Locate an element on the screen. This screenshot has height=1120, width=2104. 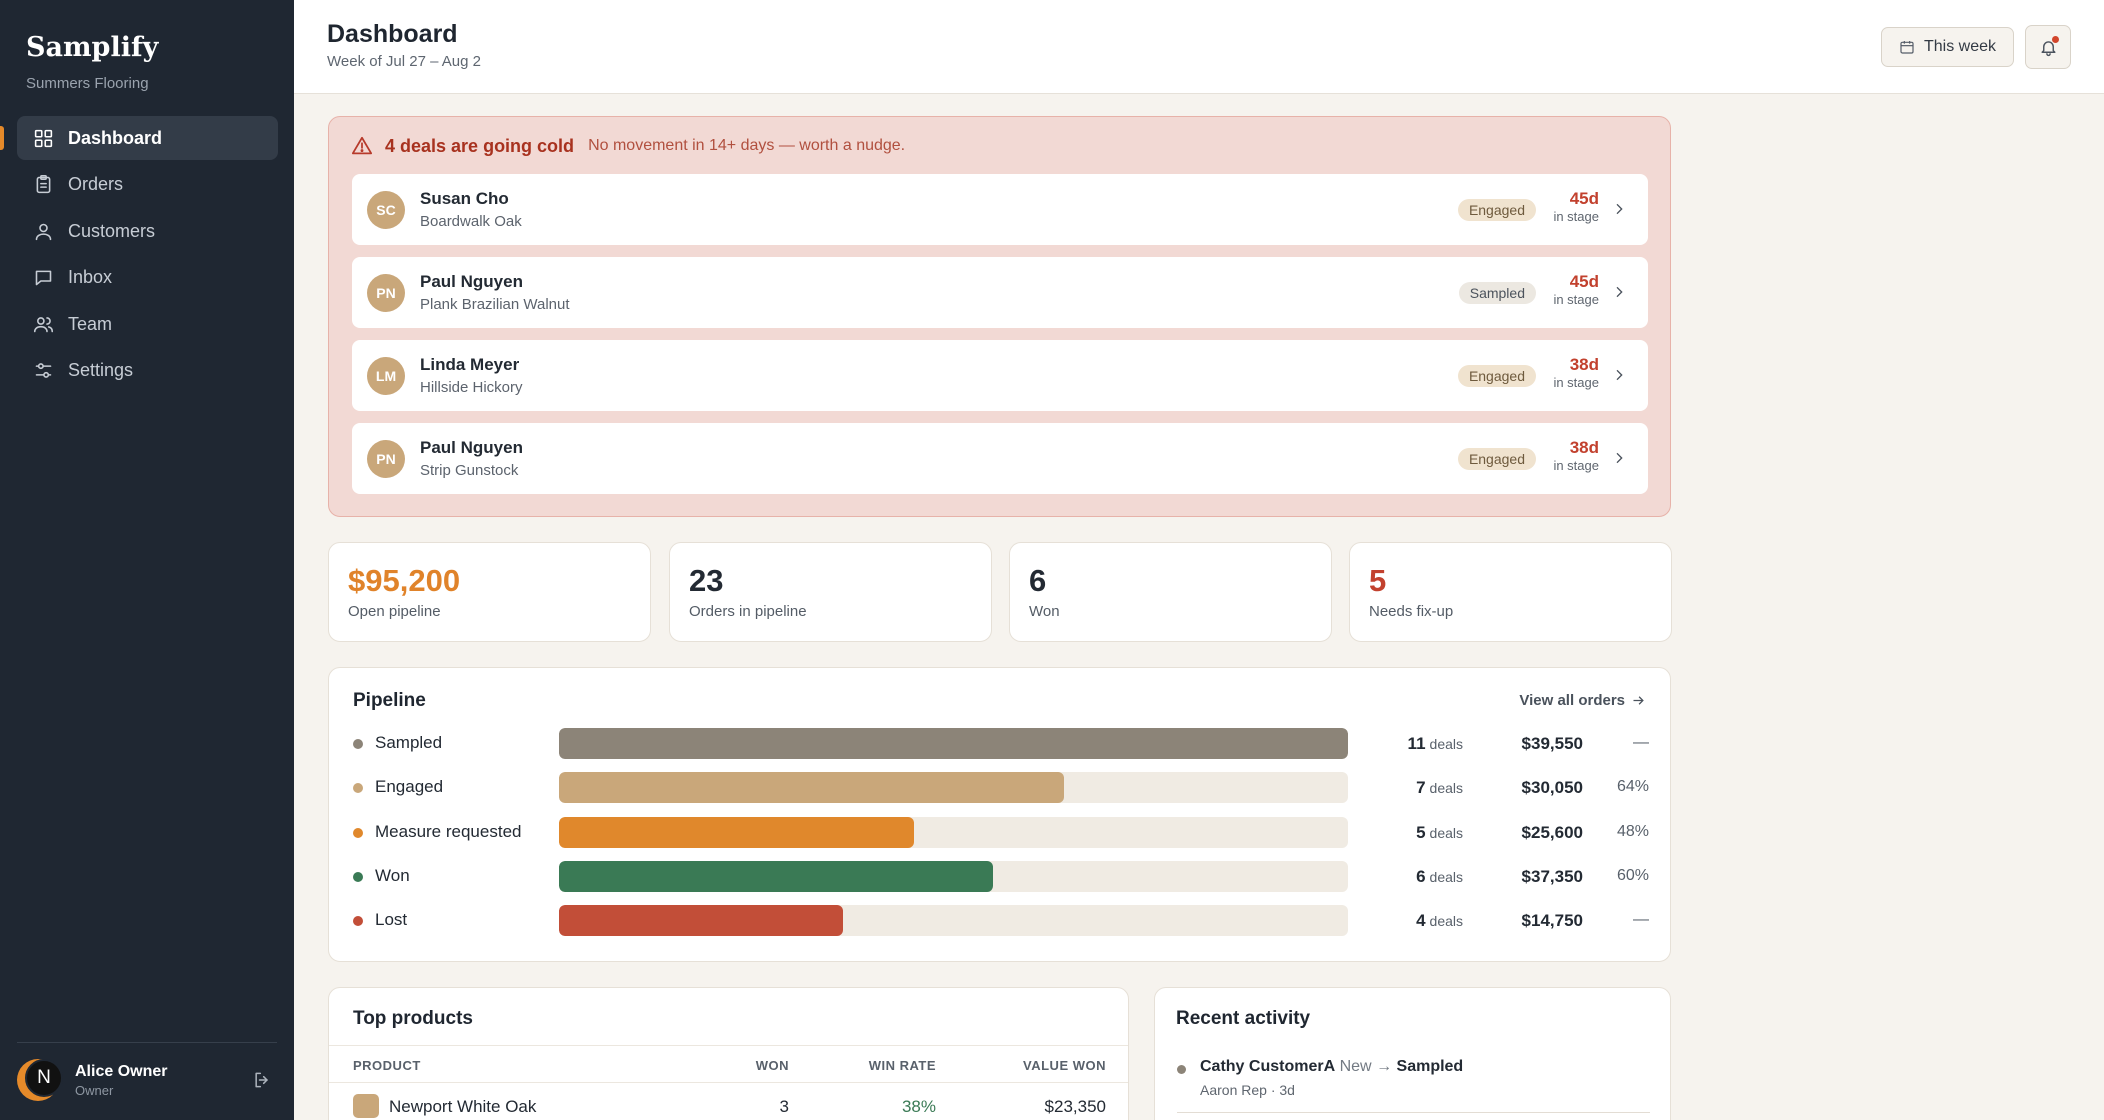
notification-dot is located at coordinates (2055, 39).